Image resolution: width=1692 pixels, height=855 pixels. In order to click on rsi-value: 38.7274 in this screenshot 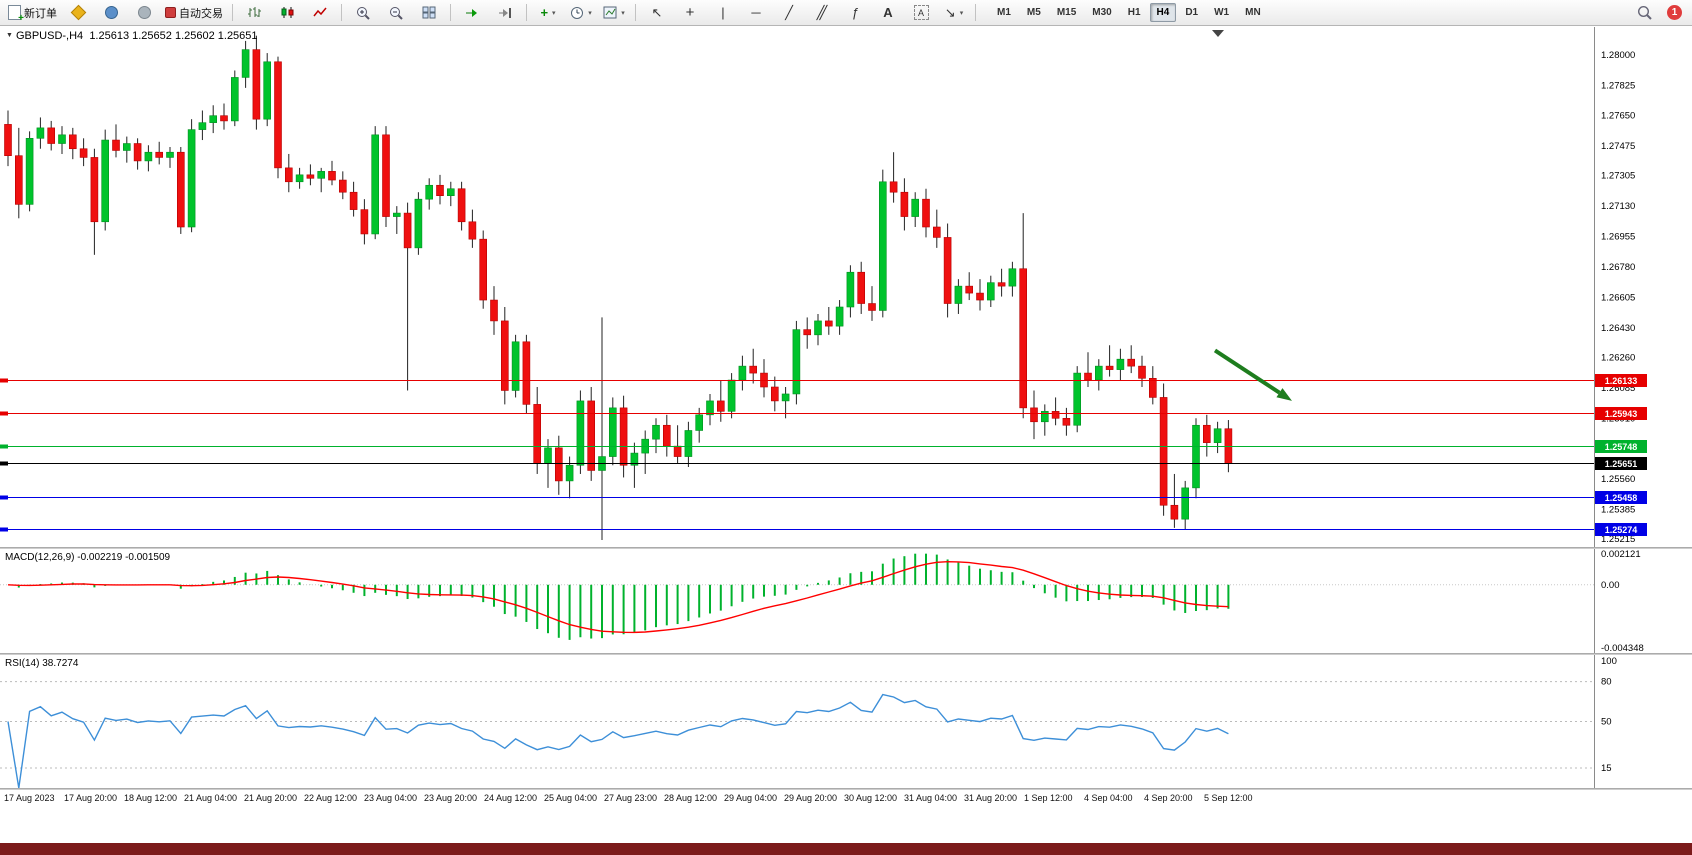, I will do `click(60, 663)`.